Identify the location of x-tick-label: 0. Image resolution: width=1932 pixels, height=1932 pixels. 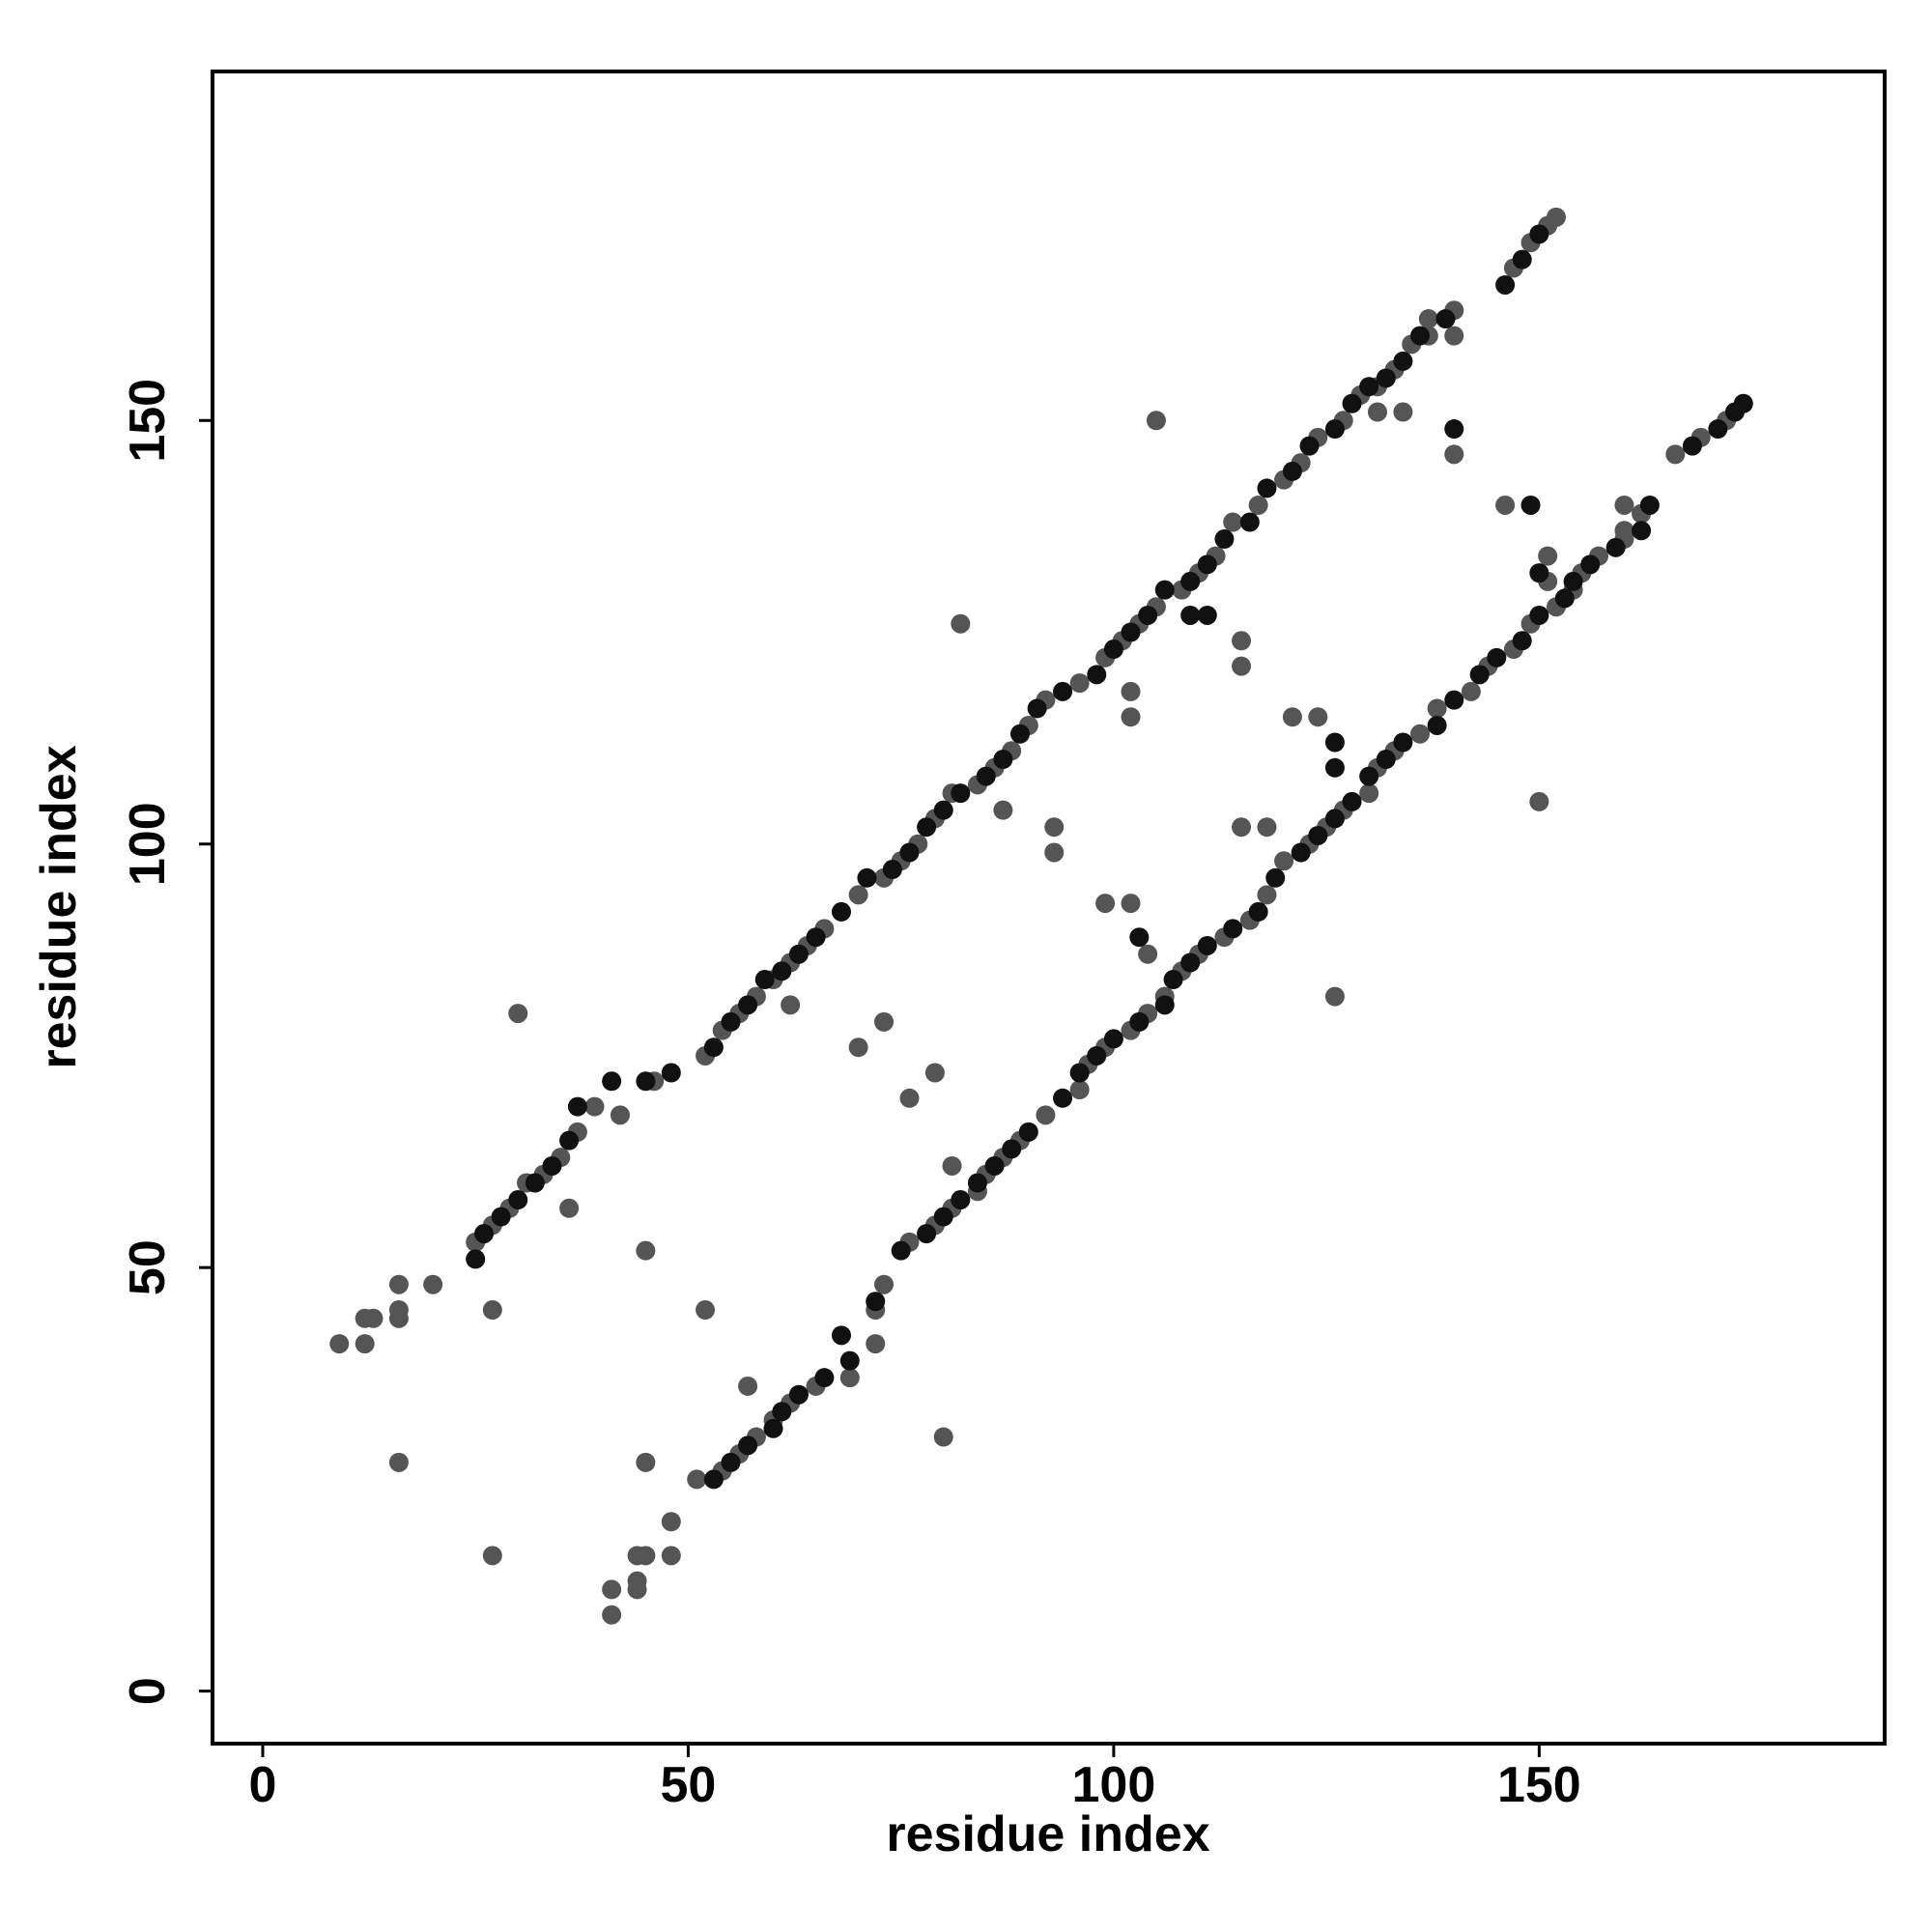
(263, 1785).